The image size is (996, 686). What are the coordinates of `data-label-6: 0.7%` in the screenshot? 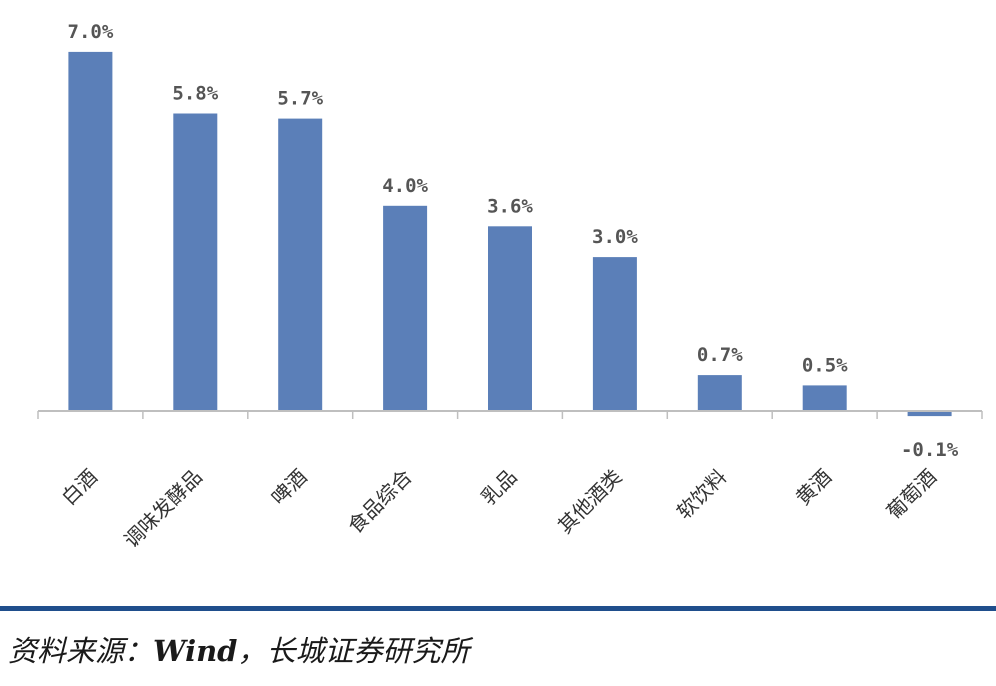 It's located at (720, 355).